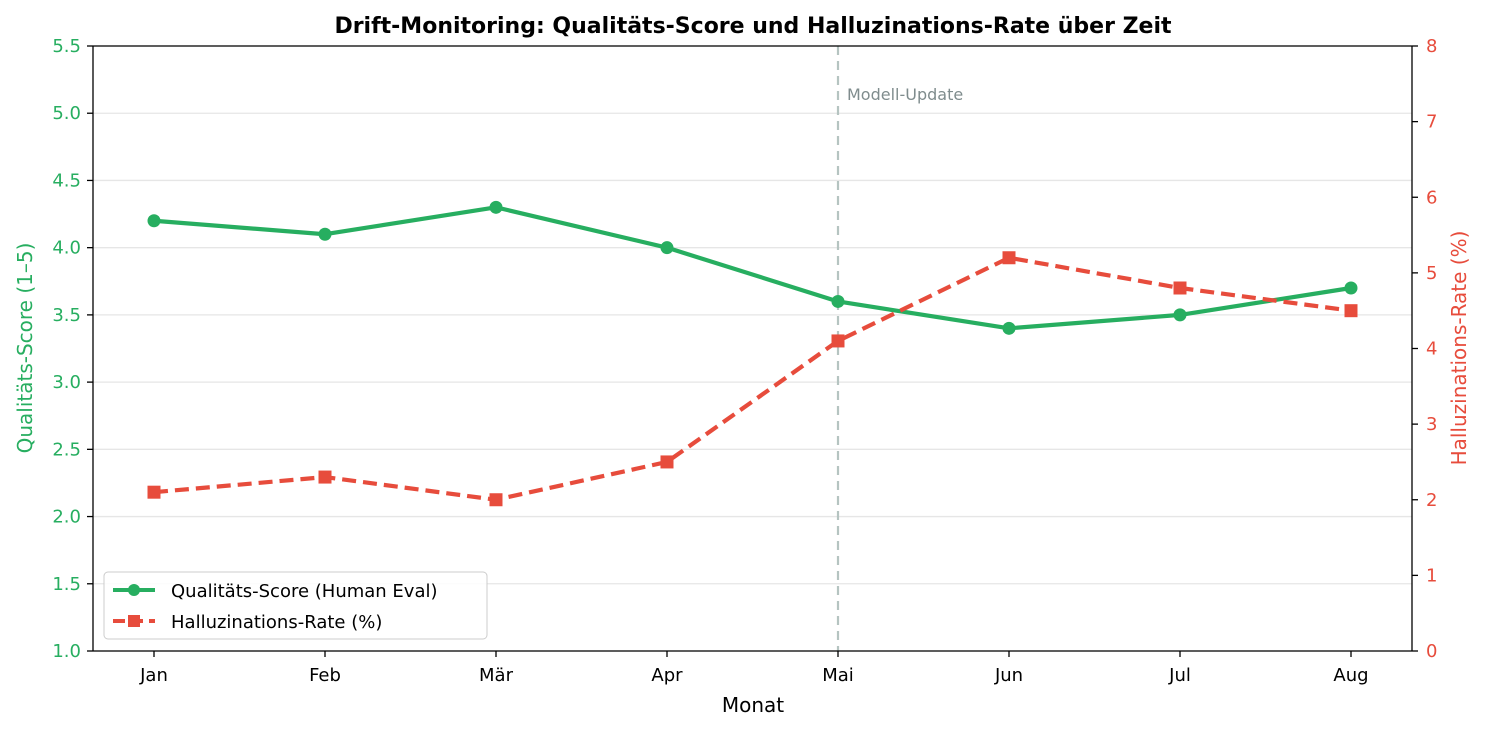  Describe the element at coordinates (667, 675) in the screenshot. I see `x-tick-label: Apr` at that location.